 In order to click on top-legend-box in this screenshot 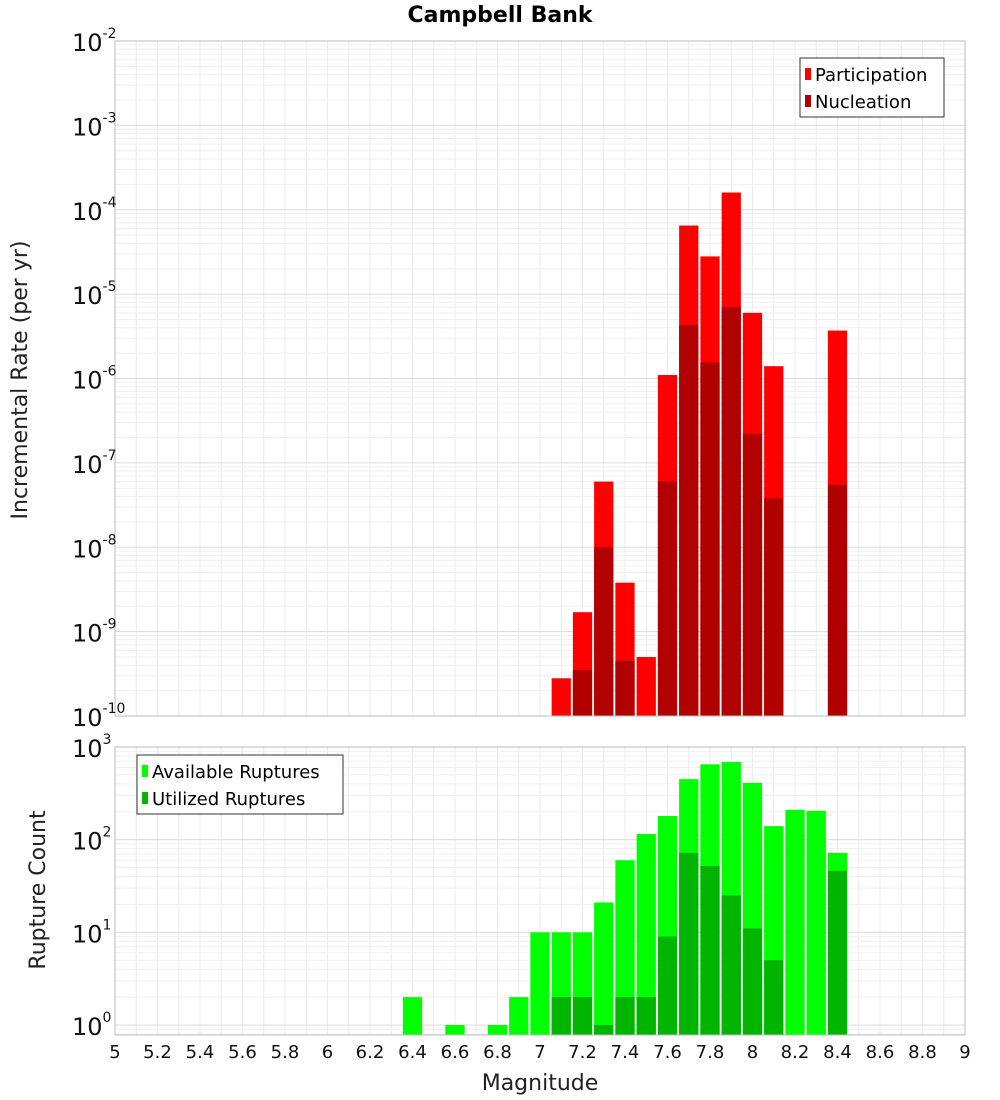, I will do `click(872, 87)`.